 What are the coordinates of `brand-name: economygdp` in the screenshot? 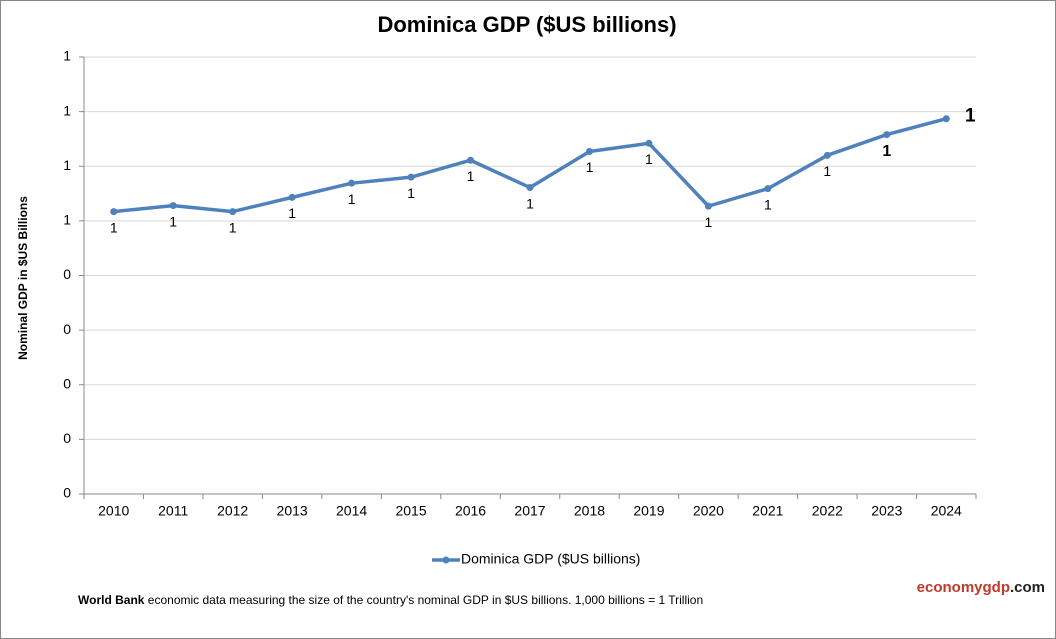 It's located at (963, 587).